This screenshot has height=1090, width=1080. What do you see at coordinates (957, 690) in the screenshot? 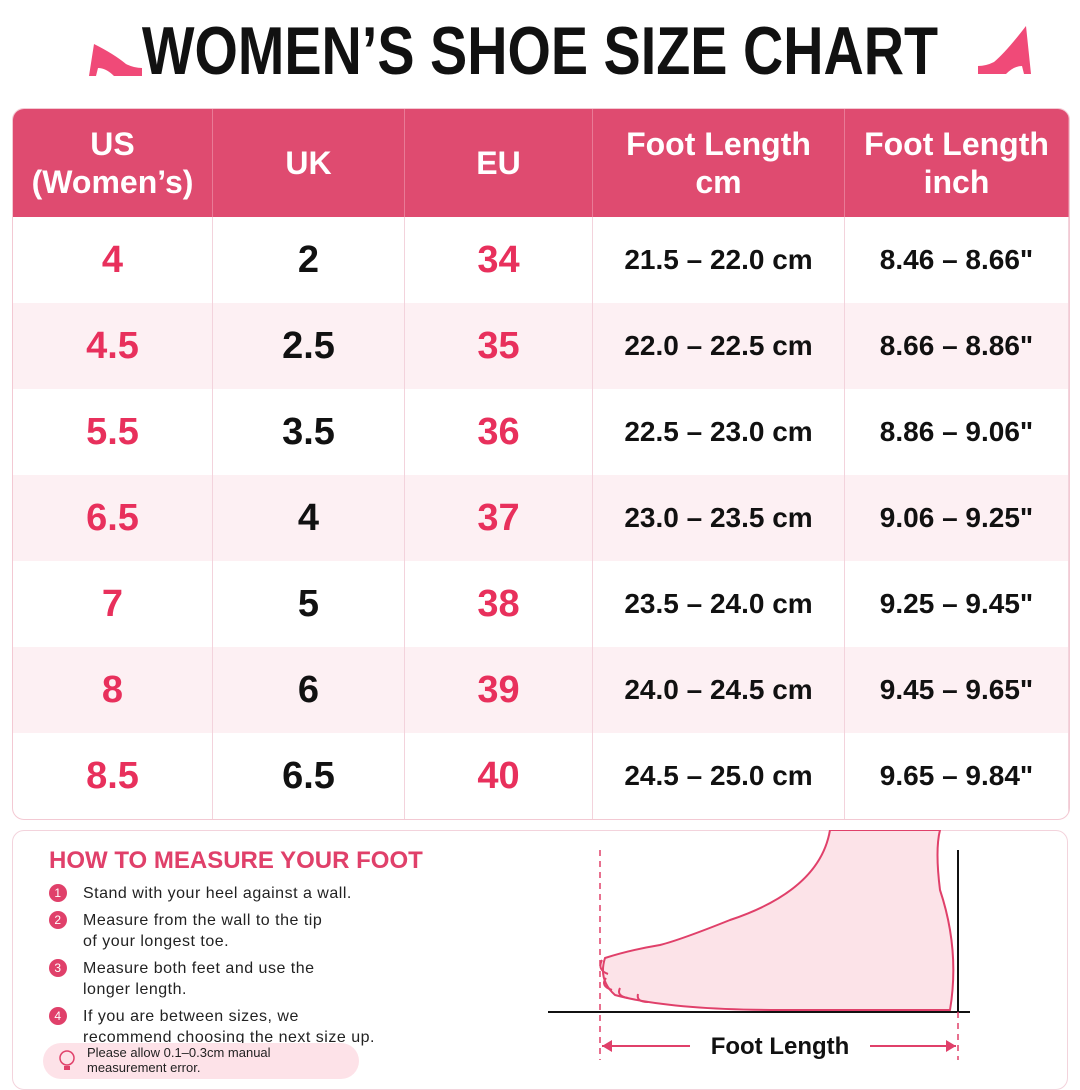
I see `cell: 9.45 – 9.65"` at bounding box center [957, 690].